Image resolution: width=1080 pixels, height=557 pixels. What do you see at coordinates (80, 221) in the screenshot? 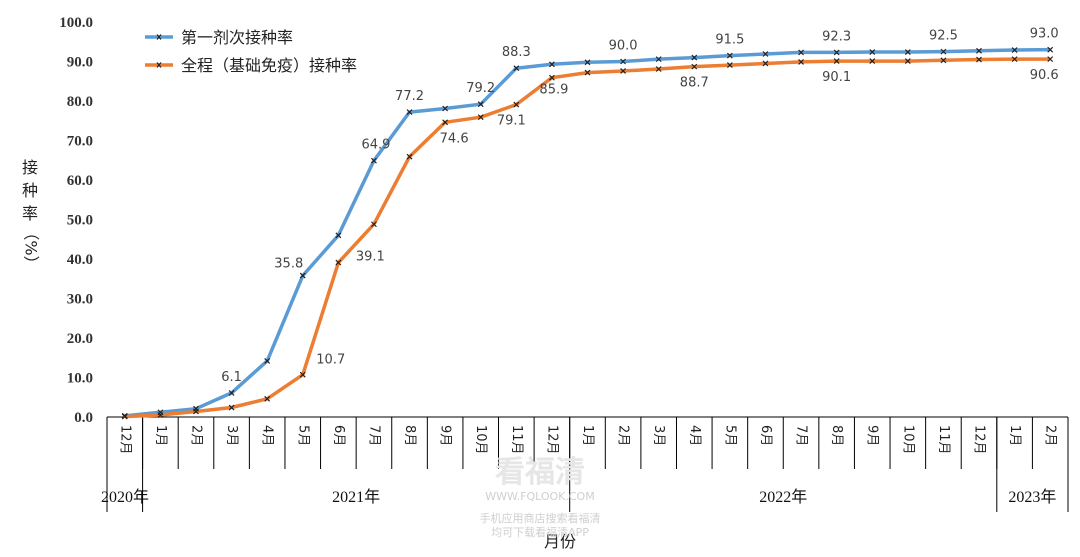
I see `y-tick-label: 50.0` at bounding box center [80, 221].